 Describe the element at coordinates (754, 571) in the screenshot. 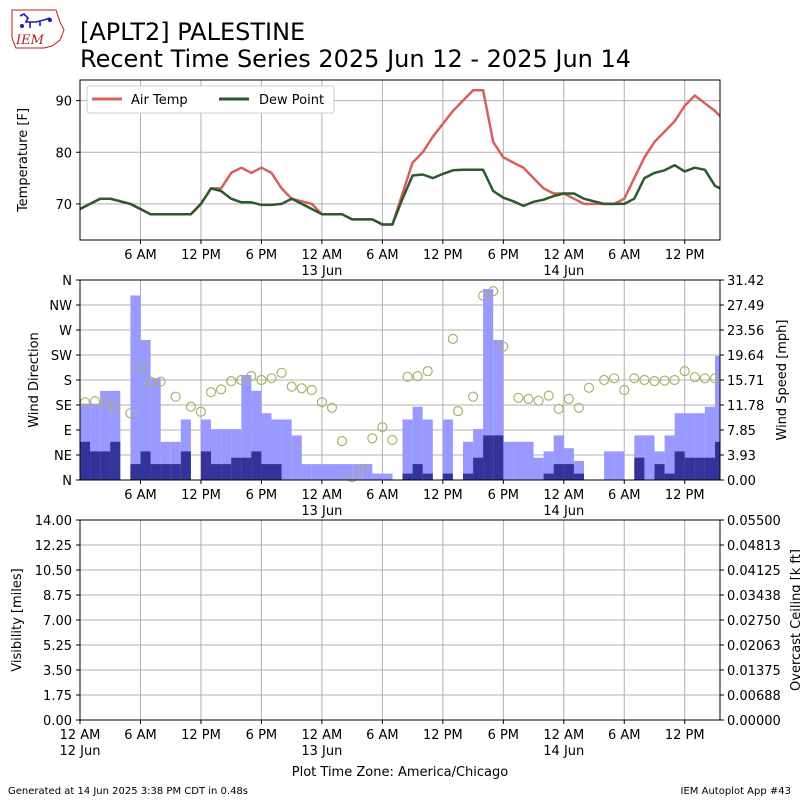

I see `ceiling-tick-label: 0.04125` at that location.